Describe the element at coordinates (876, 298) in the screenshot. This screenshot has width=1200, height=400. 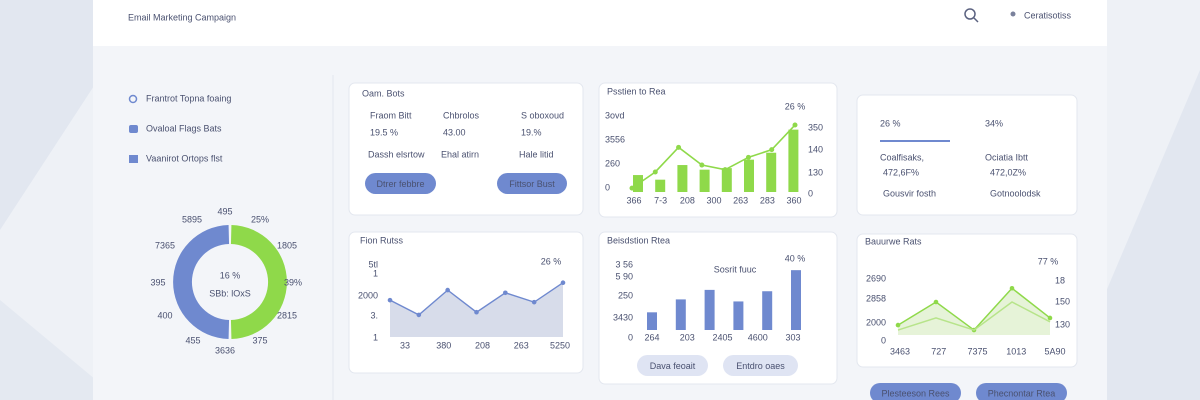
I see `axis-label: 2858` at that location.